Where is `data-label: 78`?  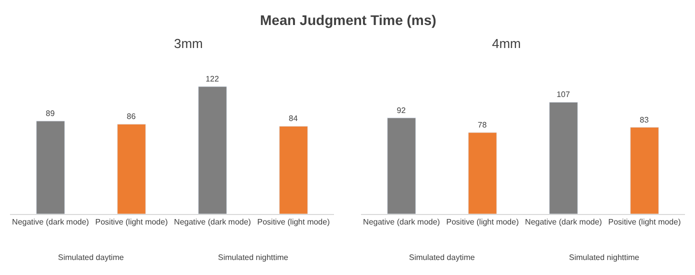 data-label: 78 is located at coordinates (483, 125).